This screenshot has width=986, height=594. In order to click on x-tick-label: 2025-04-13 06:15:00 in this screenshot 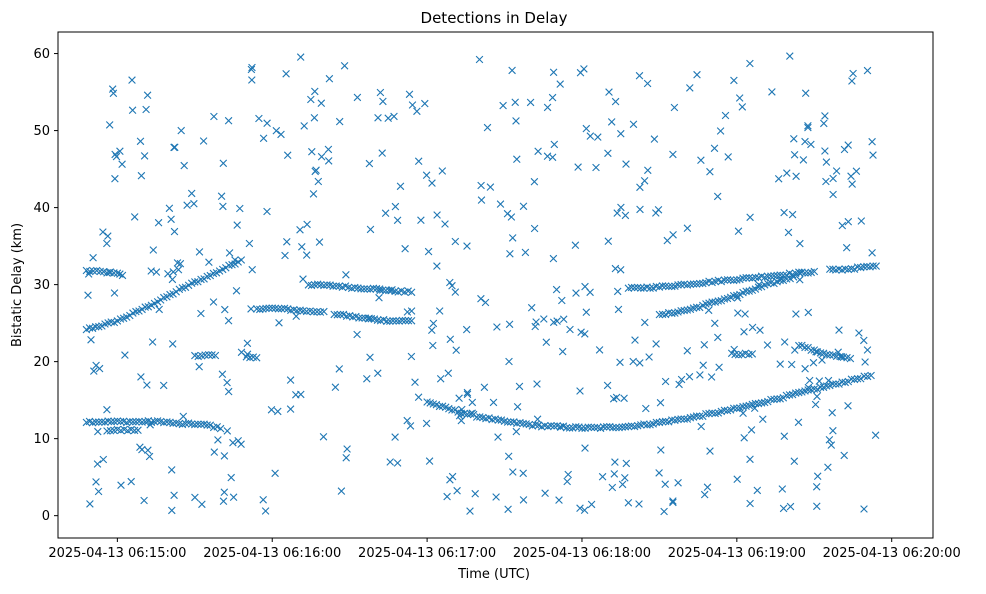, I will do `click(117, 553)`.